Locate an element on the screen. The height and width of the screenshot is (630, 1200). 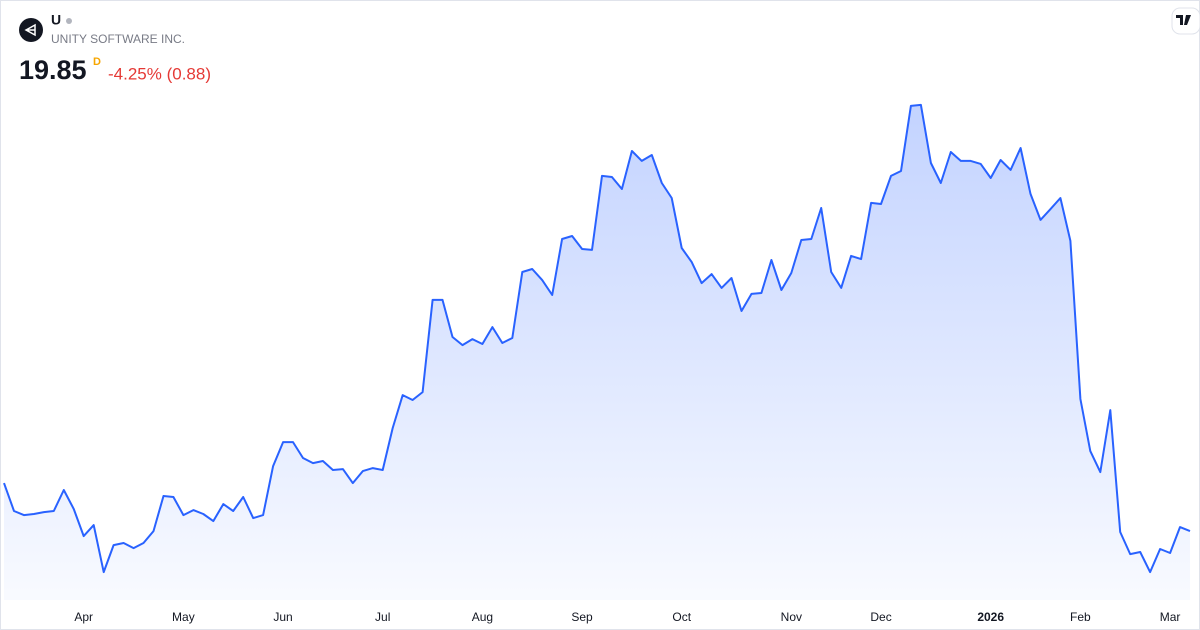
status-dot is located at coordinates (69, 21).